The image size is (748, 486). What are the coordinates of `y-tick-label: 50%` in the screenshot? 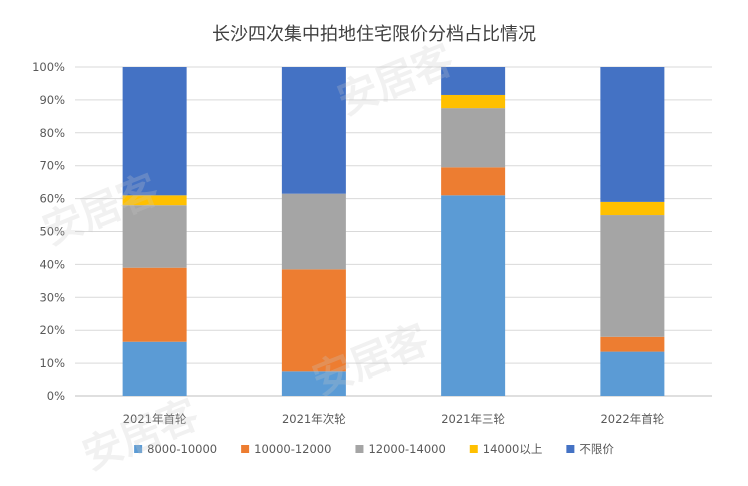 It's located at (52, 232).